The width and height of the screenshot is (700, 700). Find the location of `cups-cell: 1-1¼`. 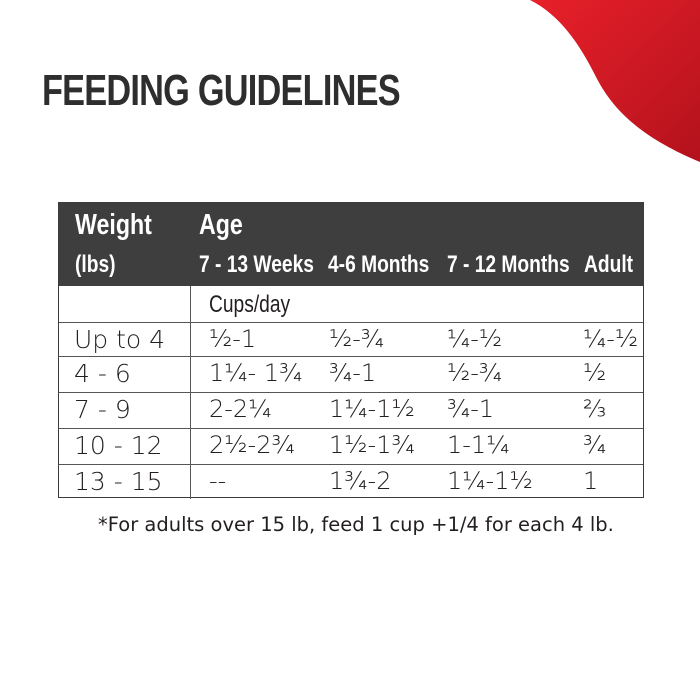

cups-cell: 1-1¼ is located at coordinates (478, 445).